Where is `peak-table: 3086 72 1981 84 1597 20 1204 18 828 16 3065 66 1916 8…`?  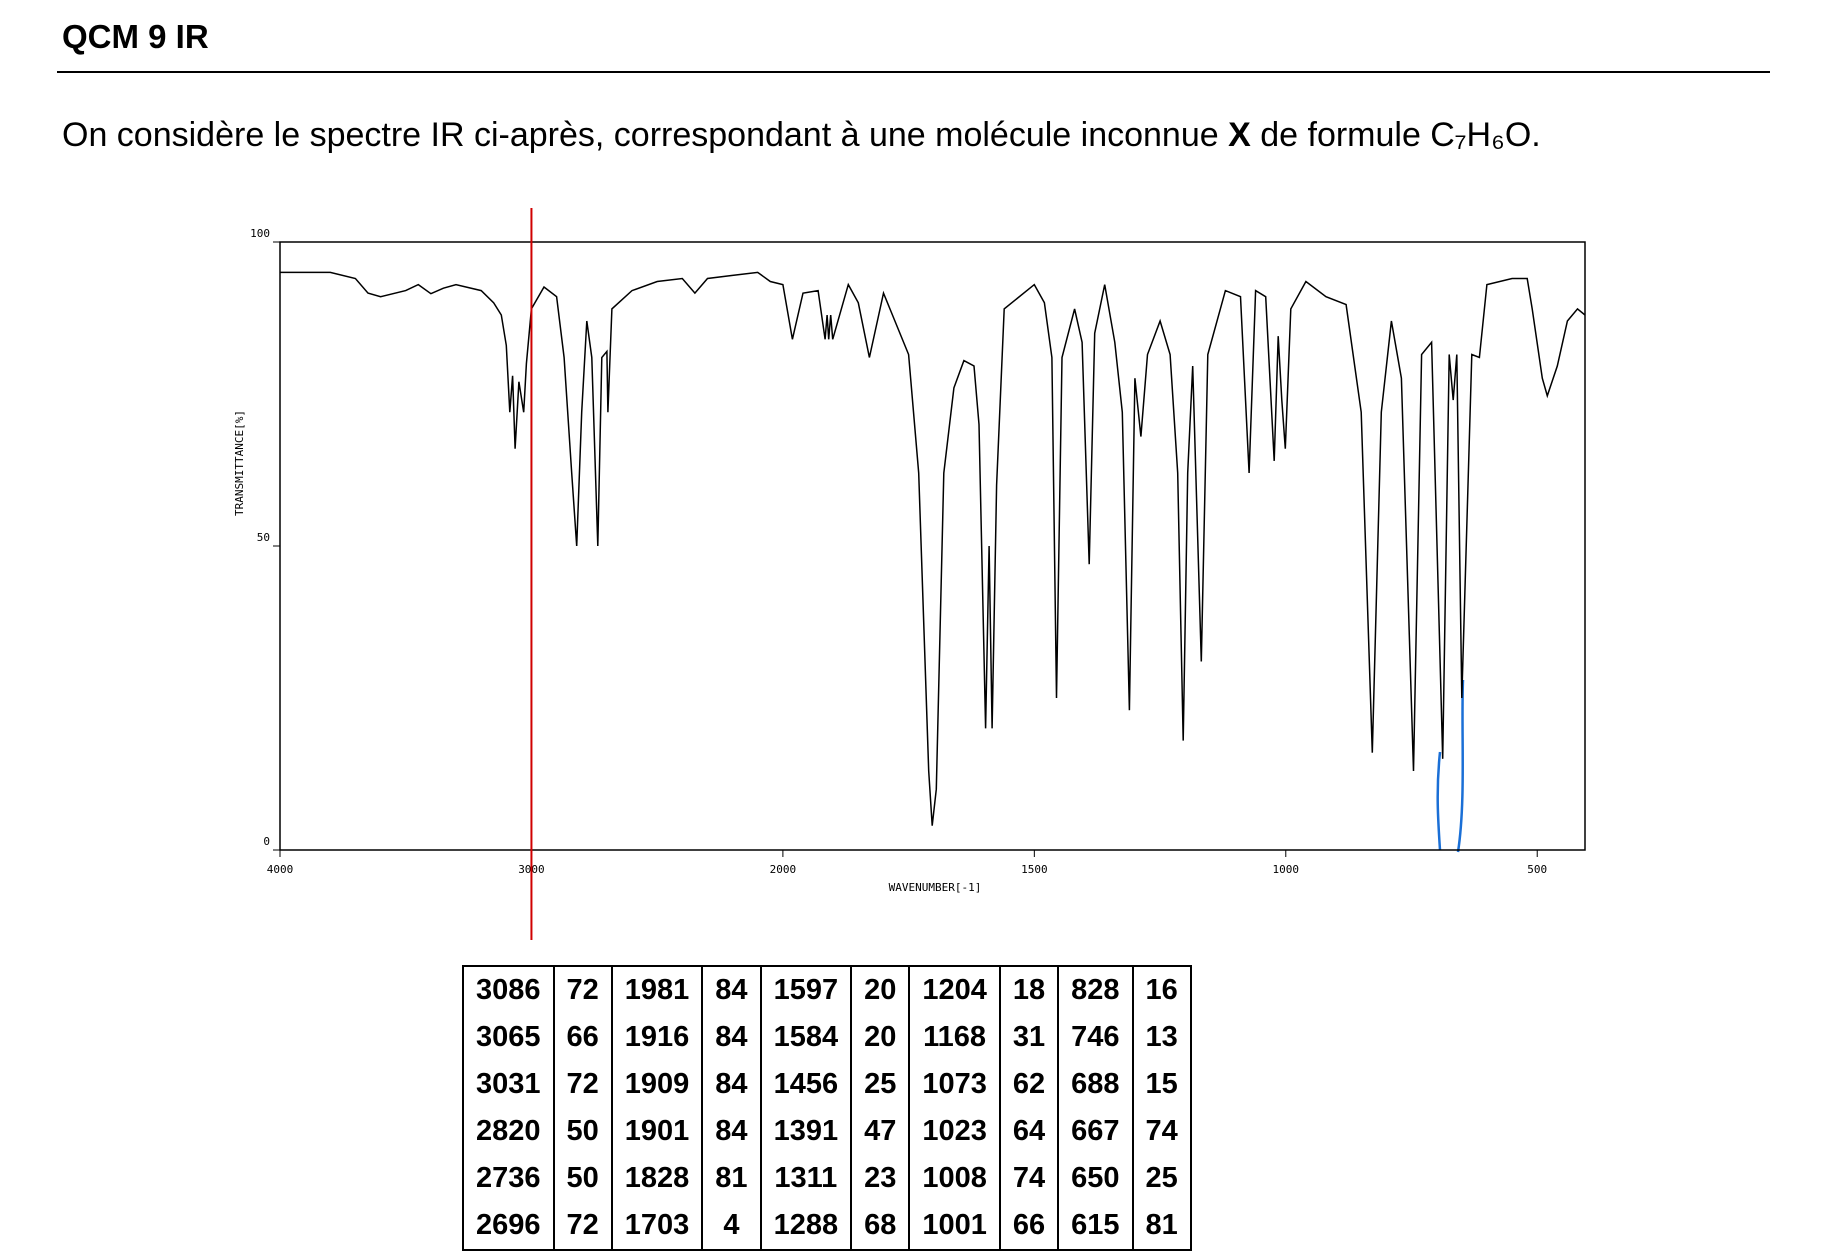
peak-table: 3086 72 1981 84 1597 20 1204 18 828 16 3065 66 1916 8… is located at coordinates (827, 1108).